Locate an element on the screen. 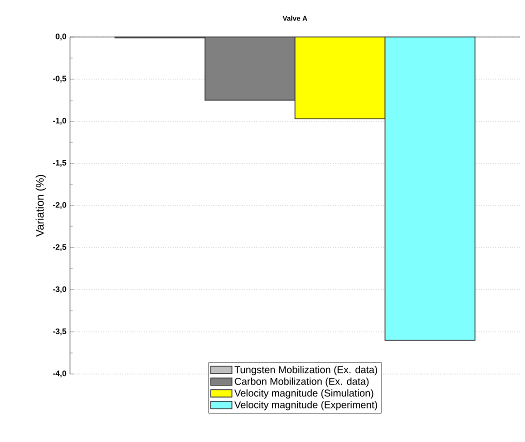 The height and width of the screenshot is (442, 525). legend-label: Velocity magnitude (Simulation) is located at coordinates (304, 394).